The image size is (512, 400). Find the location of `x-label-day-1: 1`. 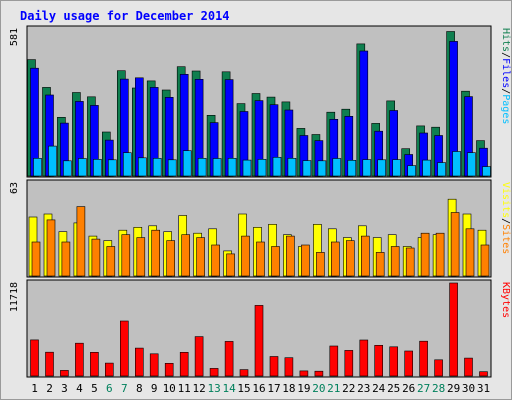

x-label-day-1: 1 is located at coordinates (34, 388).